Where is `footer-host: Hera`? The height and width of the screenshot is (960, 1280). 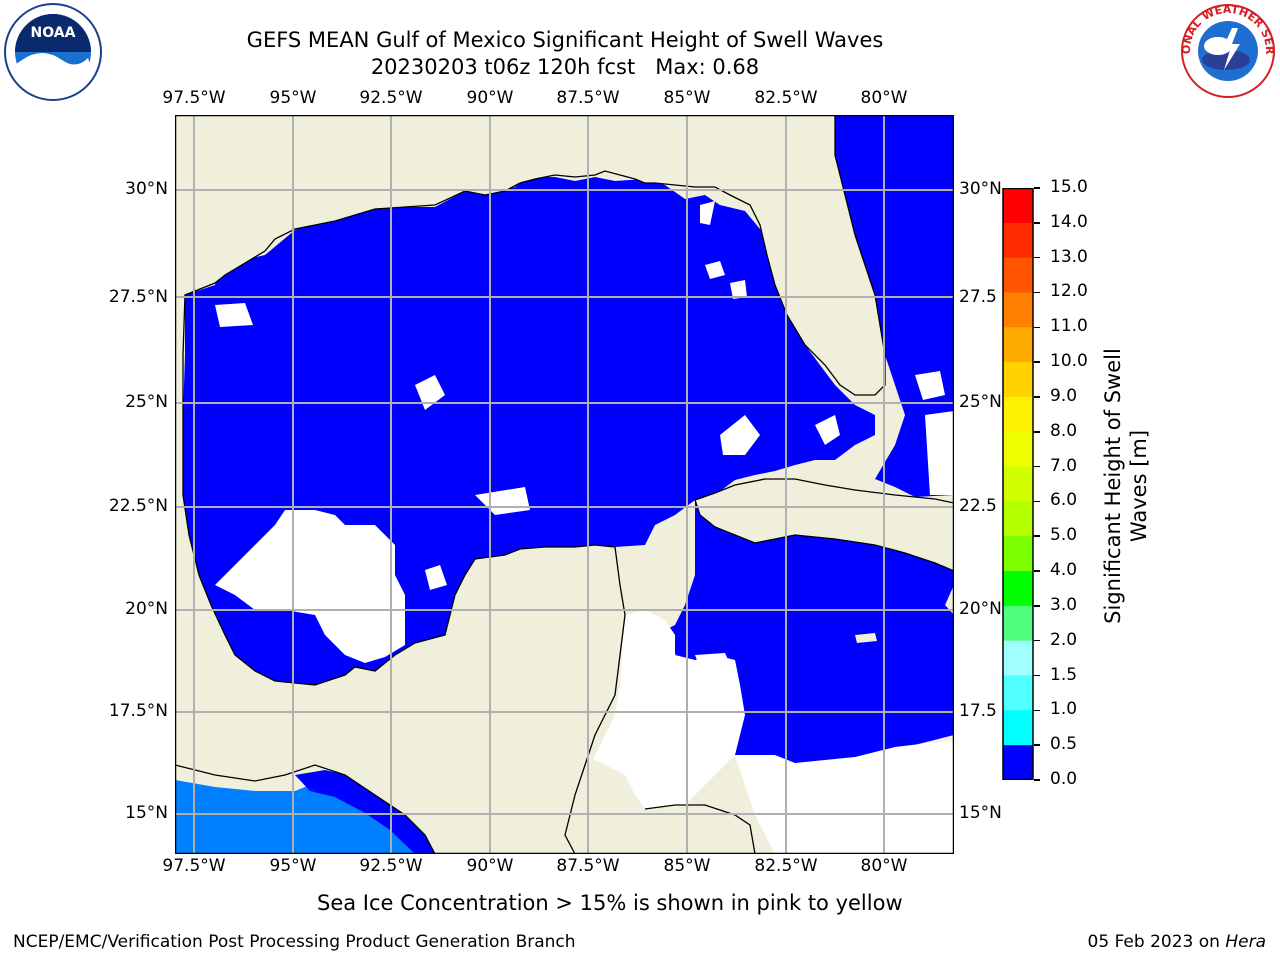
footer-host: Hera is located at coordinates (1245, 942).